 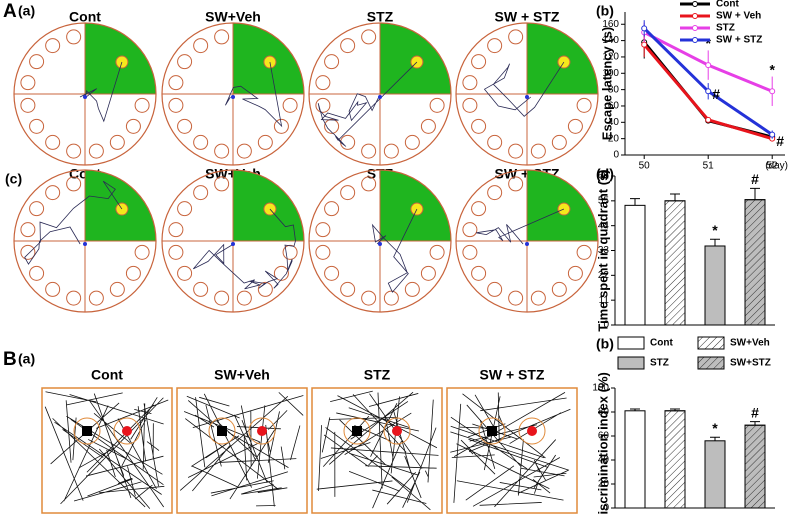 I want to click on y-tick-label: 20, so click(x=604, y=484).